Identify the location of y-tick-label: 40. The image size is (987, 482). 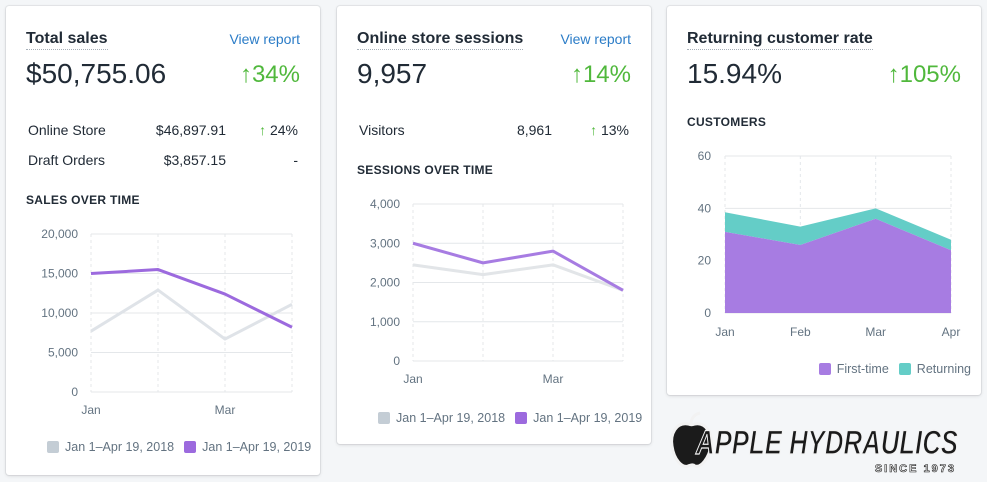
(705, 208).